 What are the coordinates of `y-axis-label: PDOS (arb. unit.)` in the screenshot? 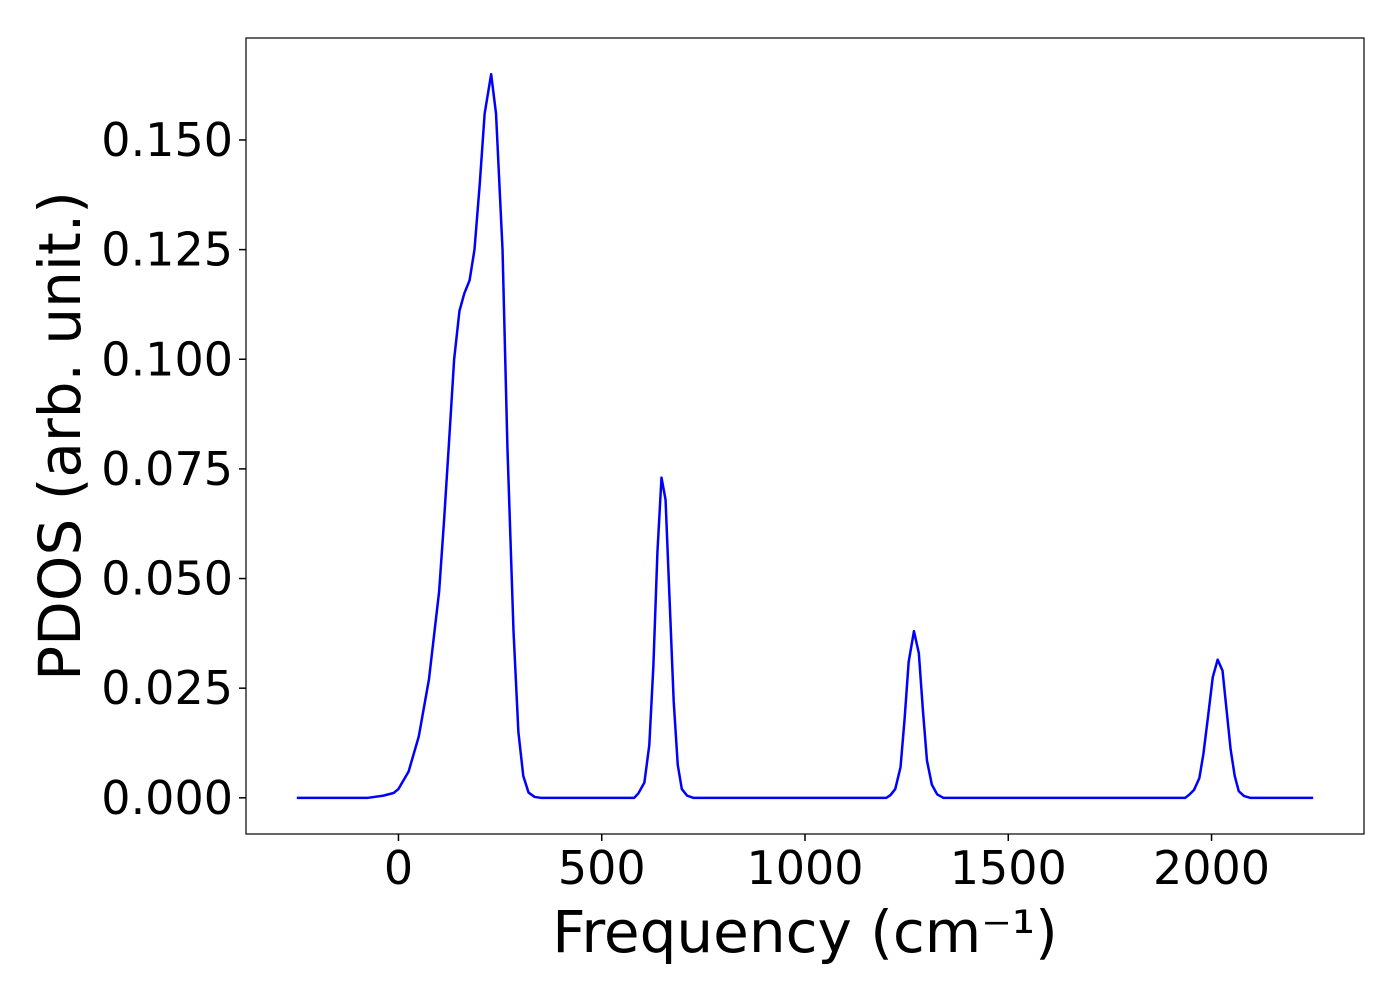 It's located at (60, 436).